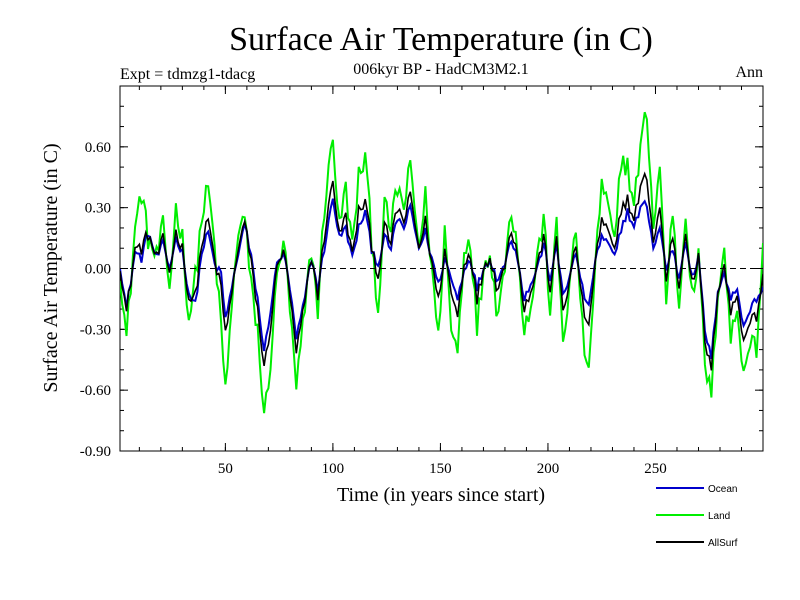  What do you see at coordinates (98, 209) in the screenshot?
I see `y-tick-label: 0.30` at bounding box center [98, 209].